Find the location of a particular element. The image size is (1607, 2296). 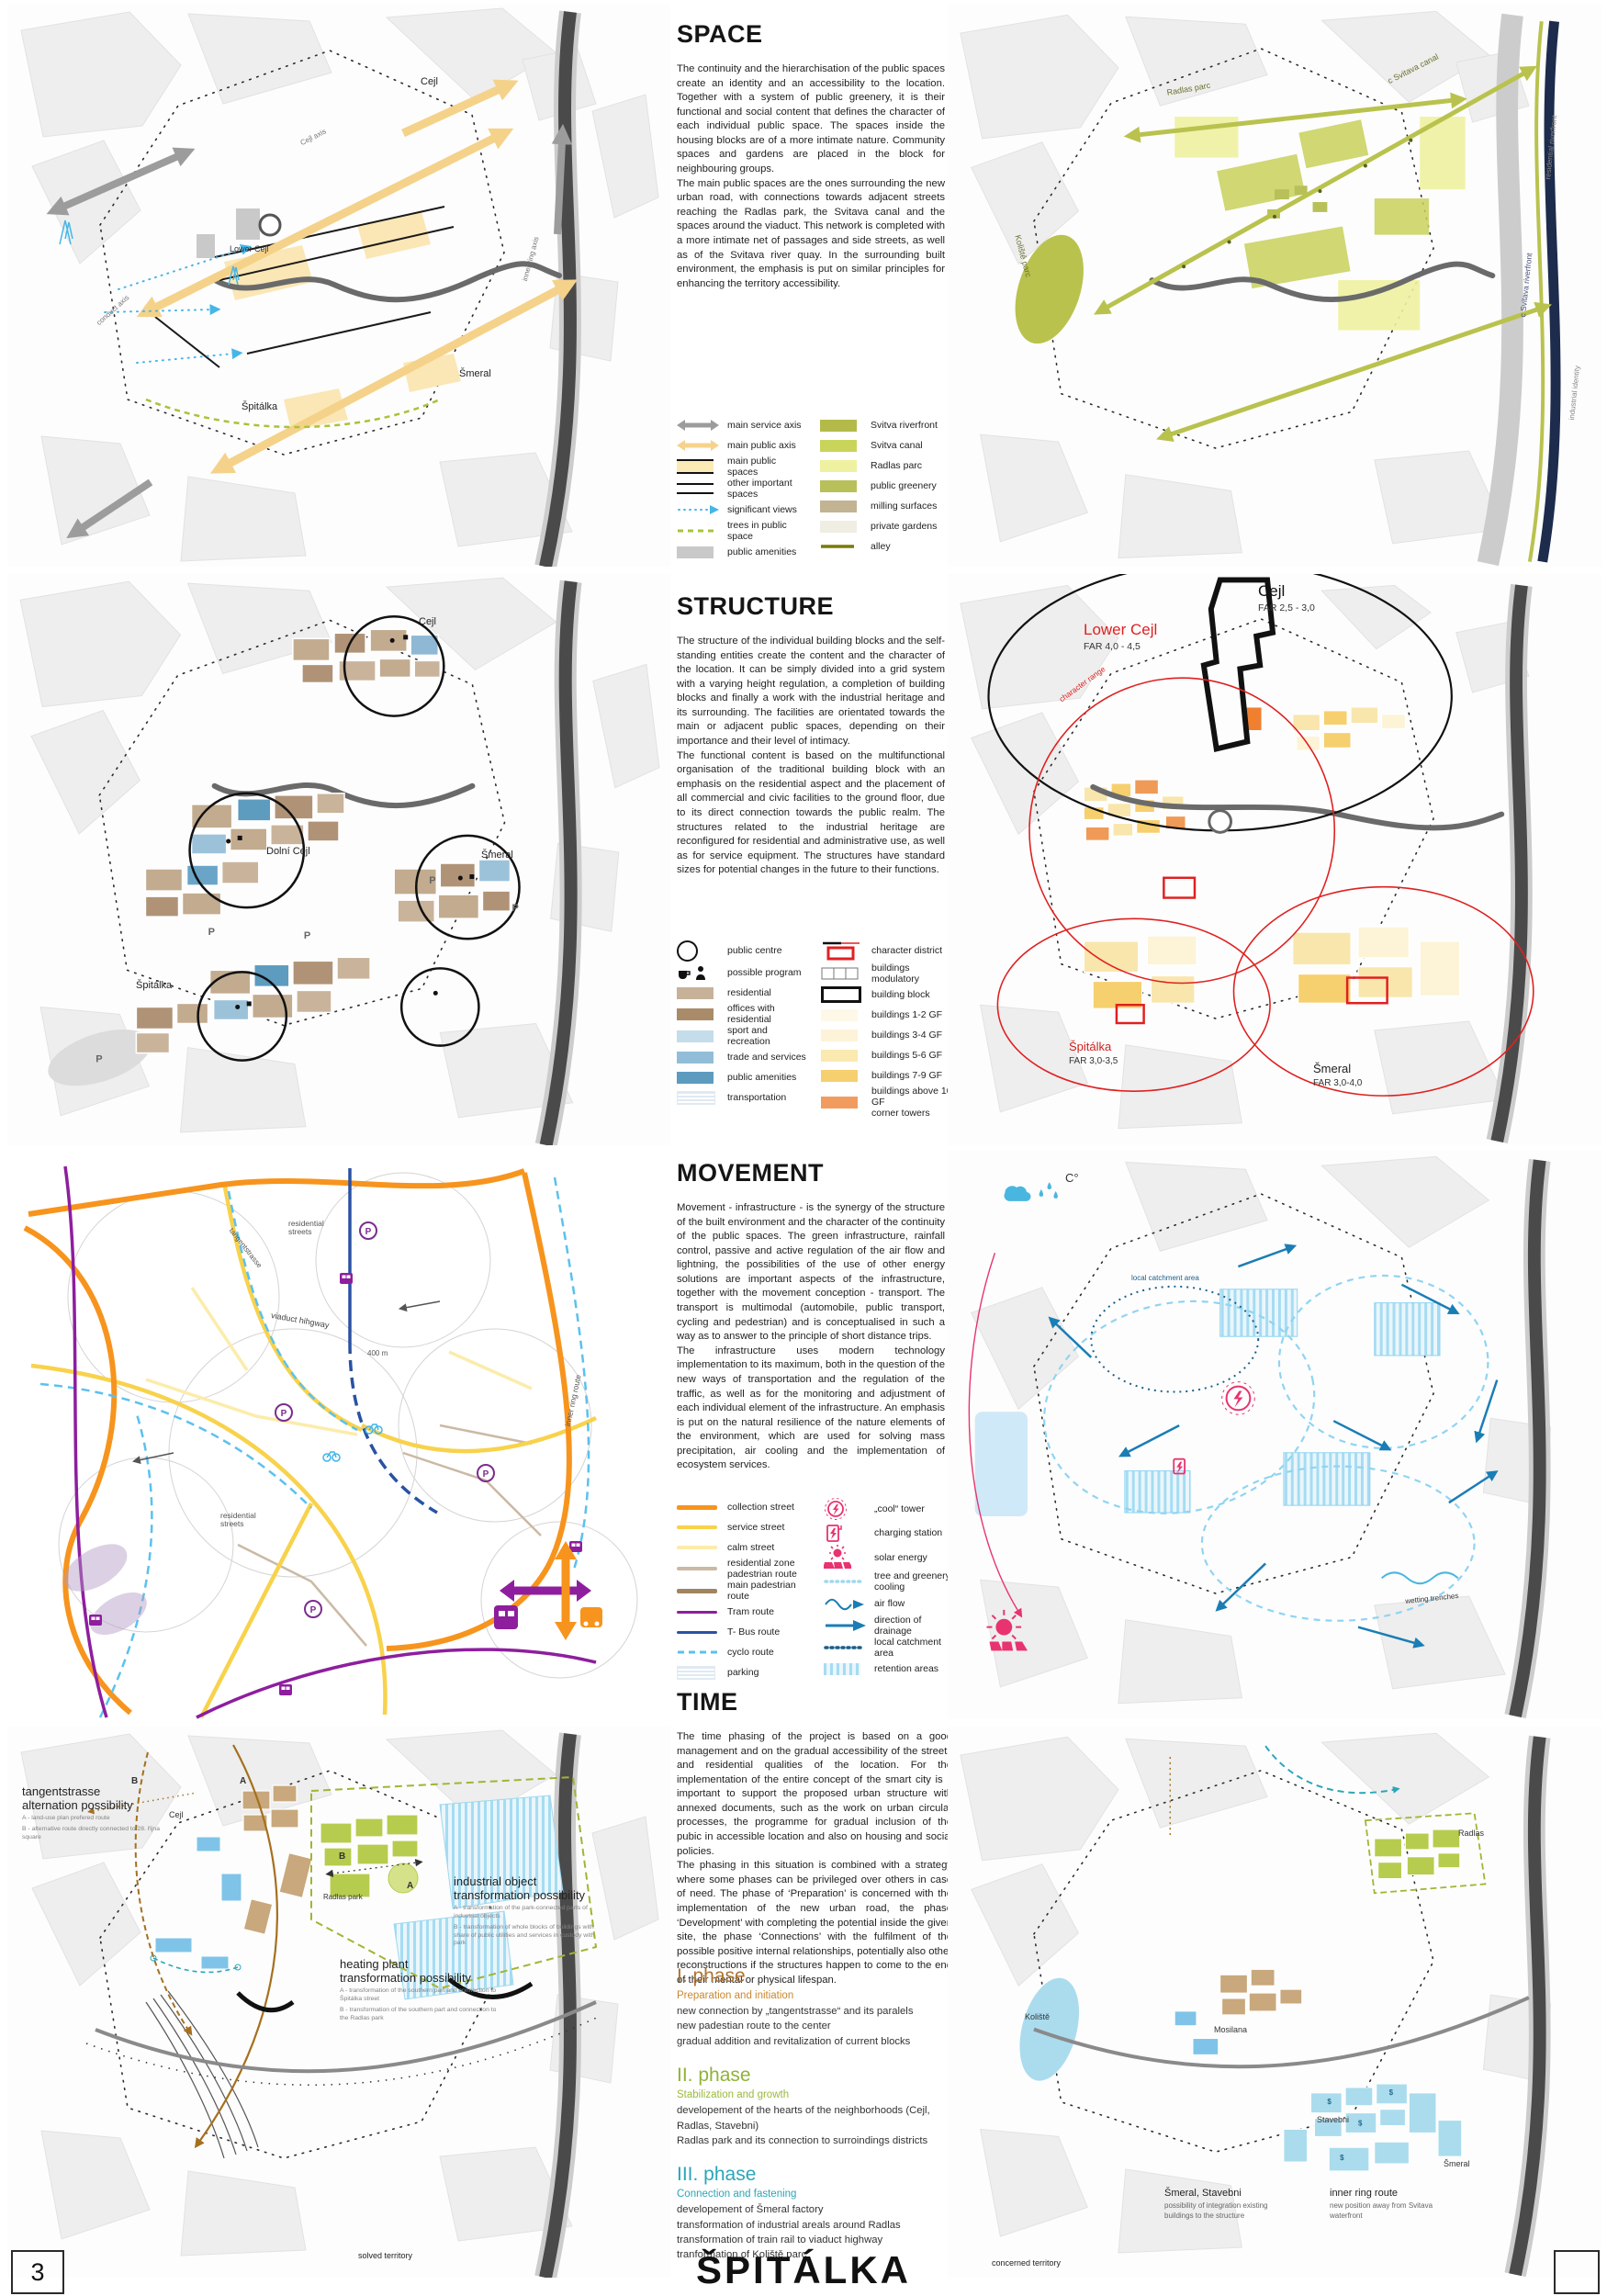

public-amenities-swatch is located at coordinates (698, 1077).